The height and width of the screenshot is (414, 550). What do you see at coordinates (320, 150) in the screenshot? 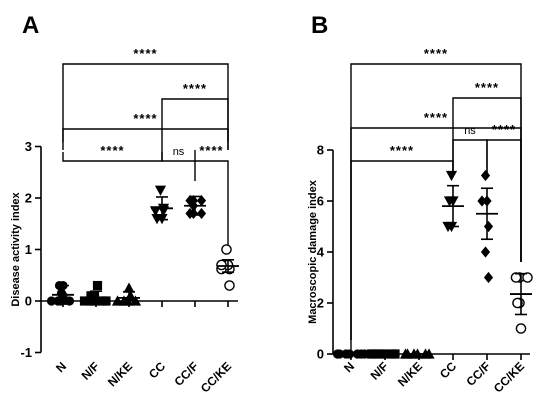
I see `y-tick-label: 8` at bounding box center [320, 150].